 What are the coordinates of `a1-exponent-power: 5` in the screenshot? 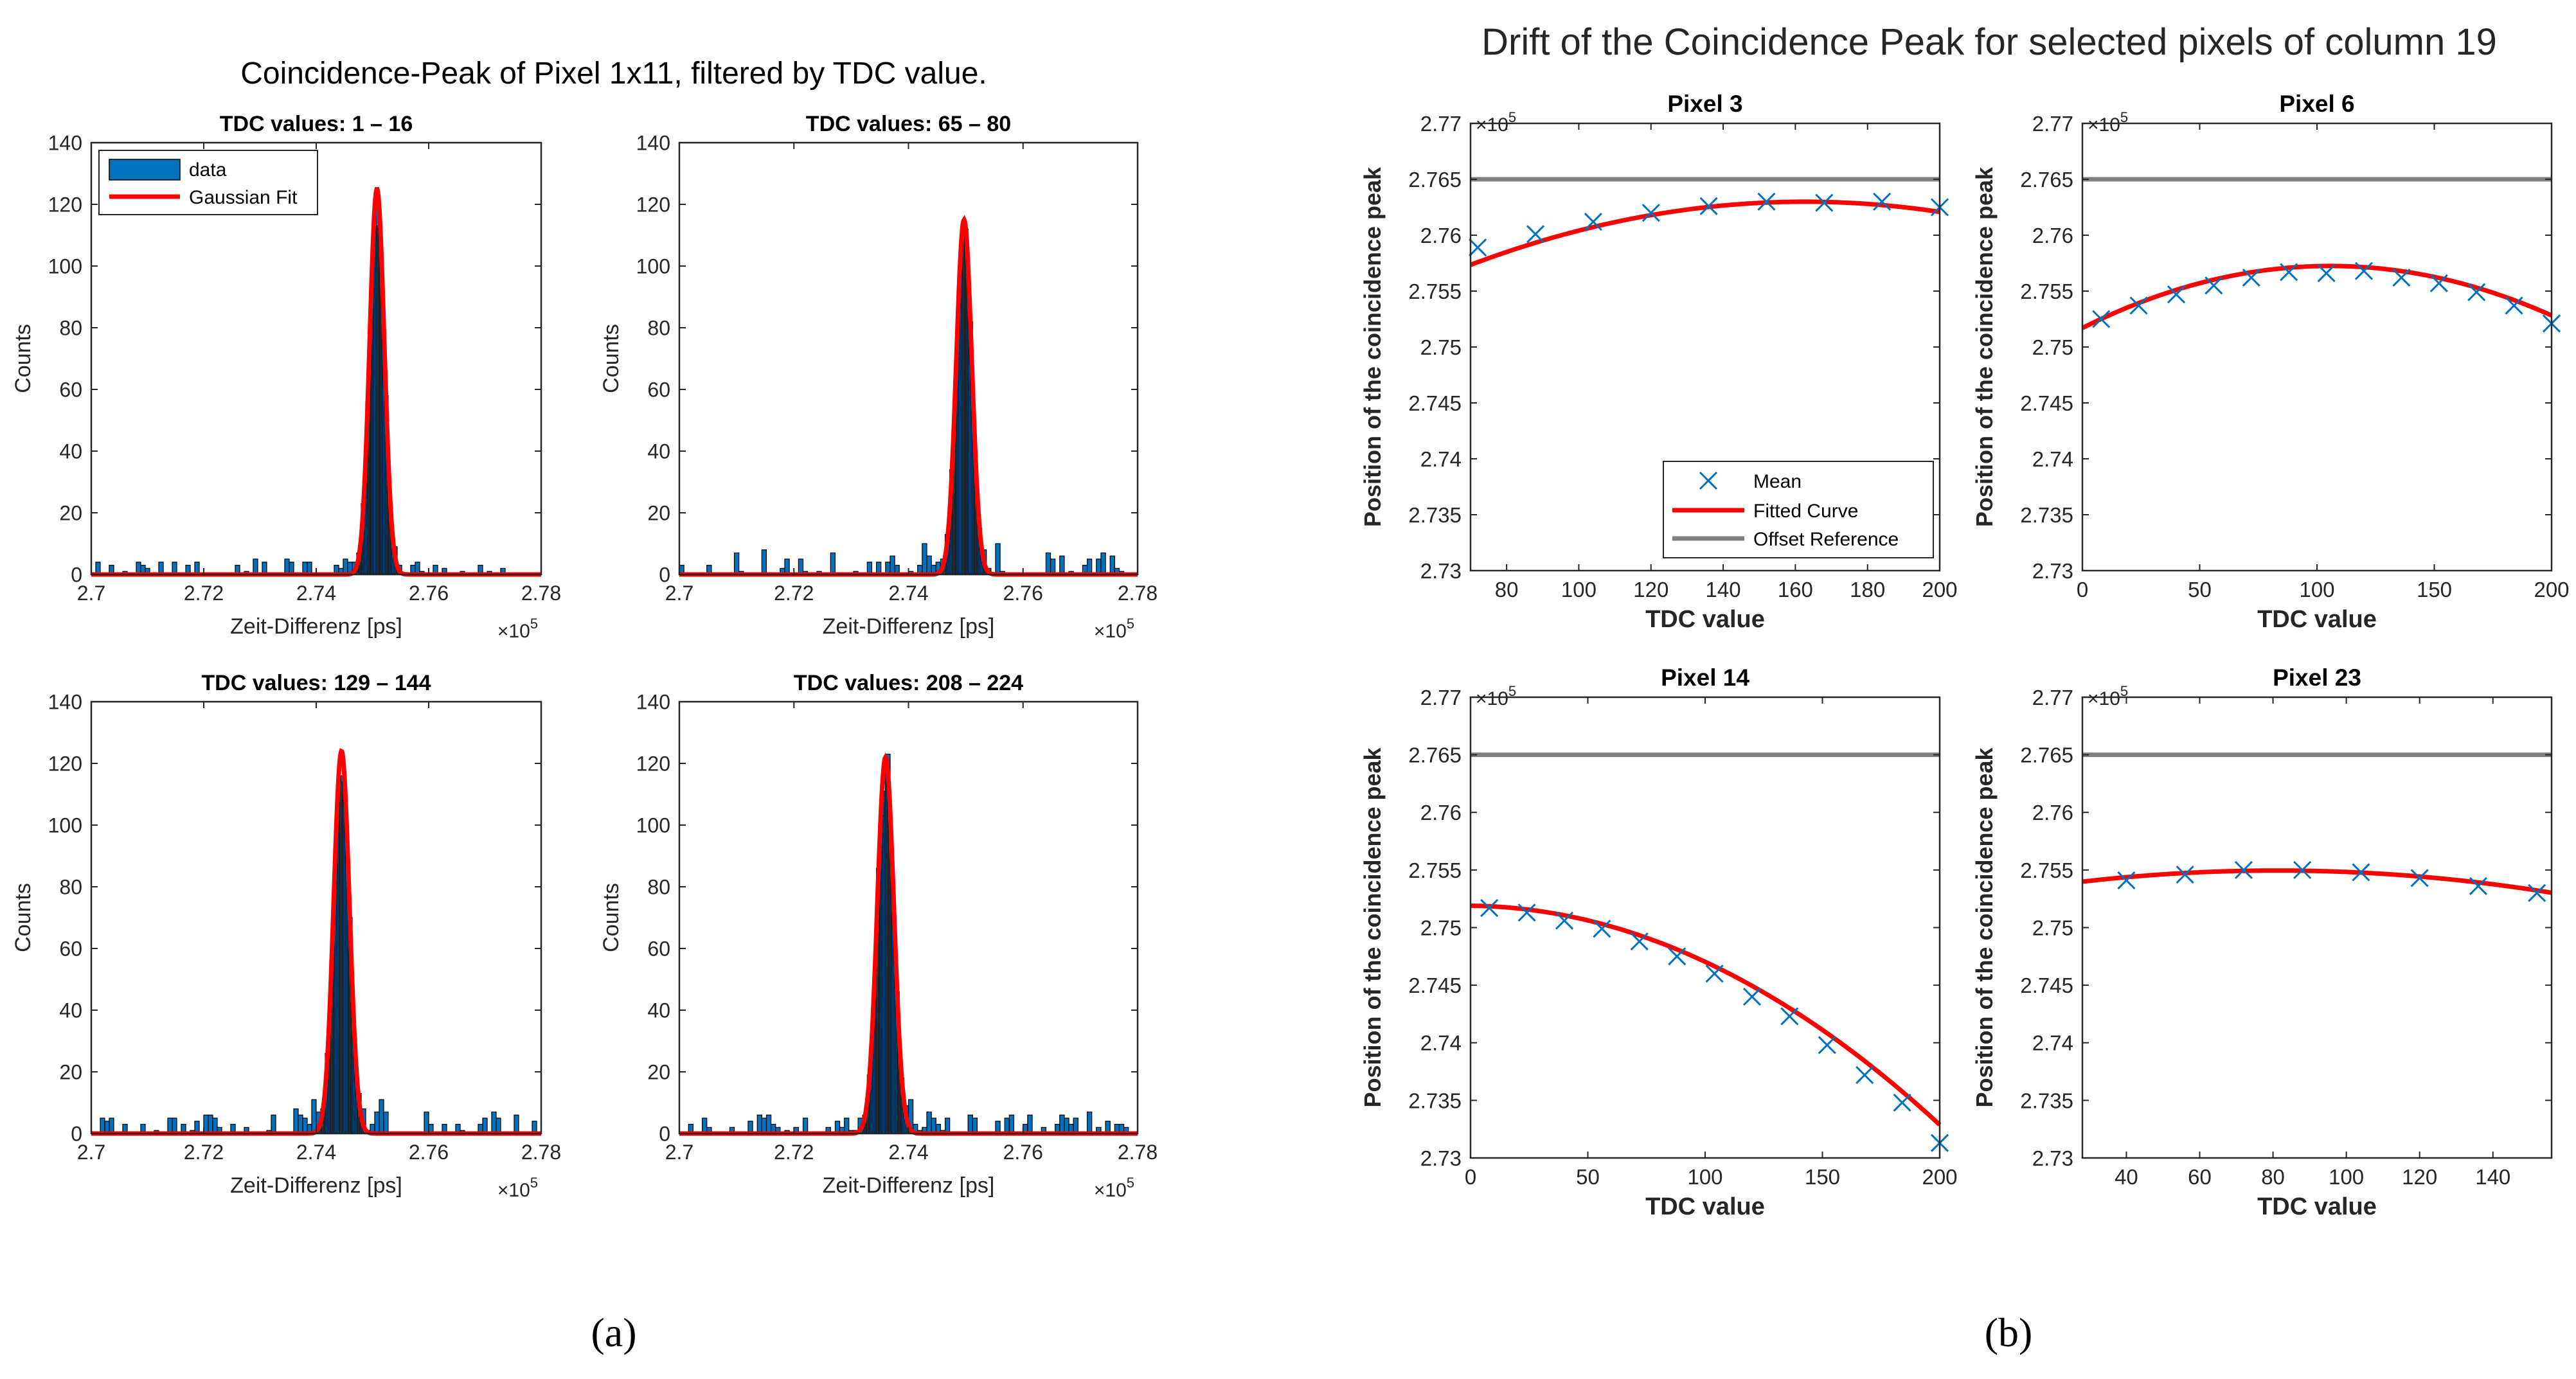 It's located at (534, 624).